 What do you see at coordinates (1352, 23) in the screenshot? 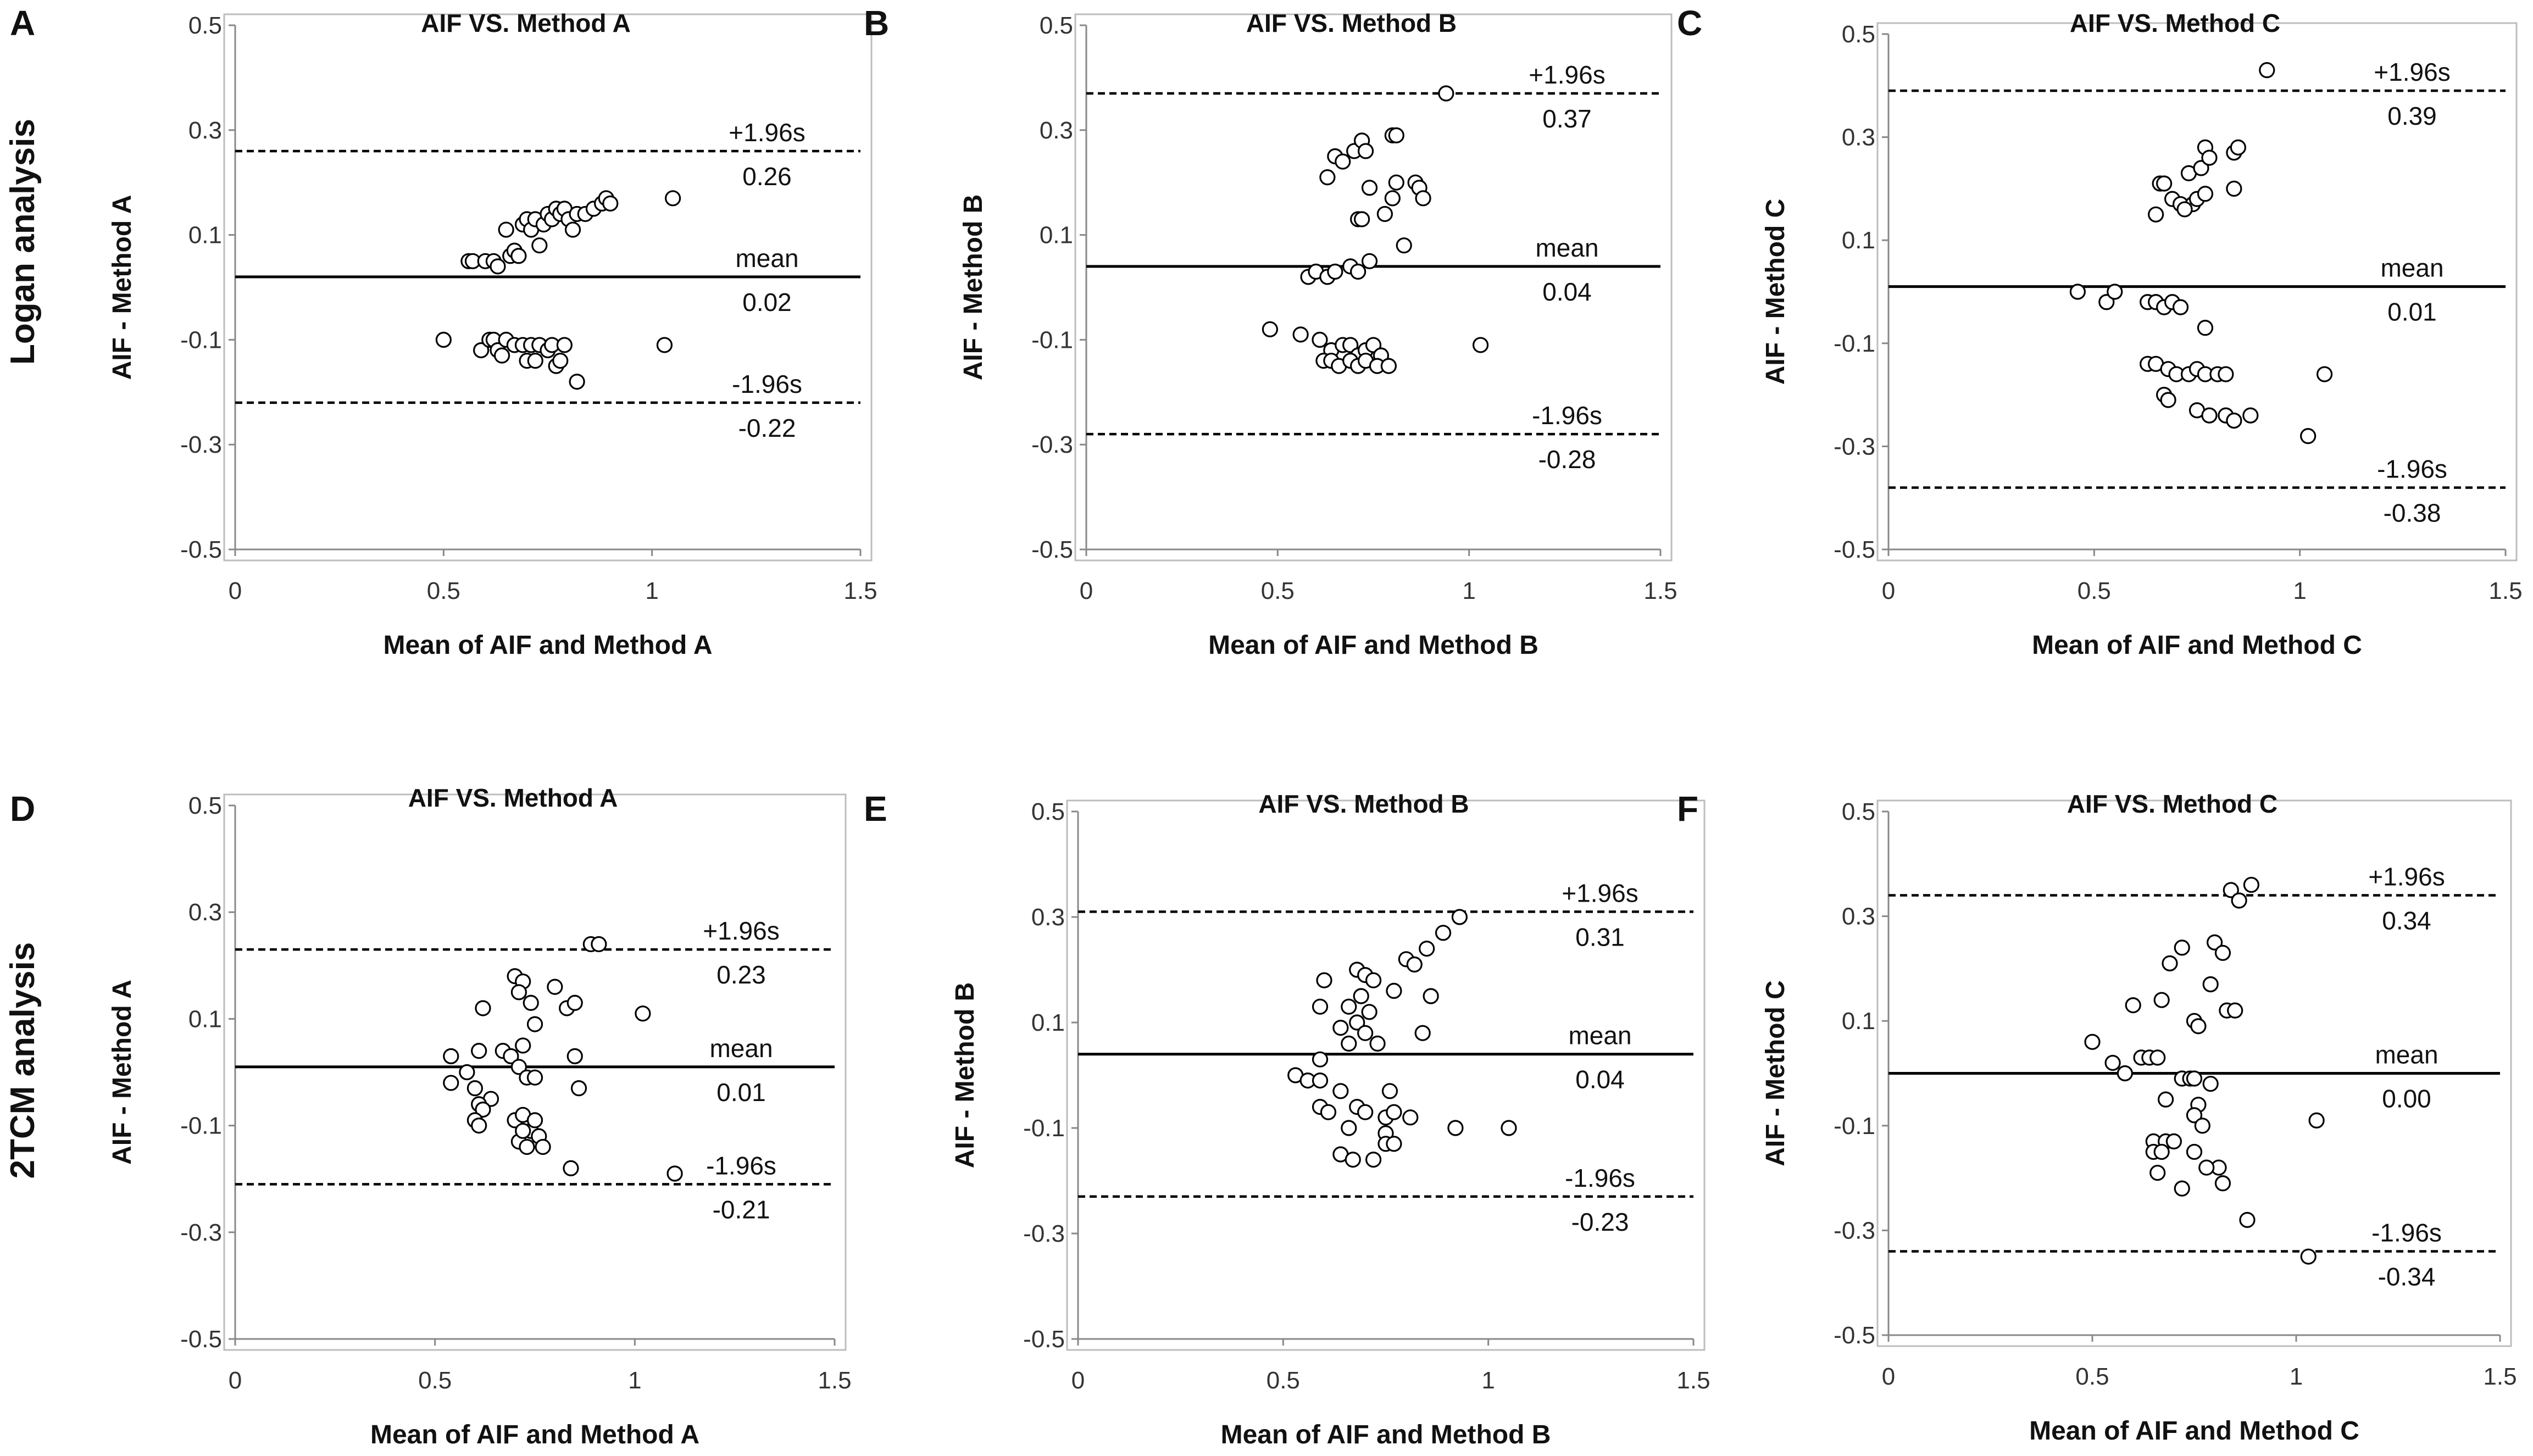
I see `chart-title: AIF VS. Method B` at bounding box center [1352, 23].